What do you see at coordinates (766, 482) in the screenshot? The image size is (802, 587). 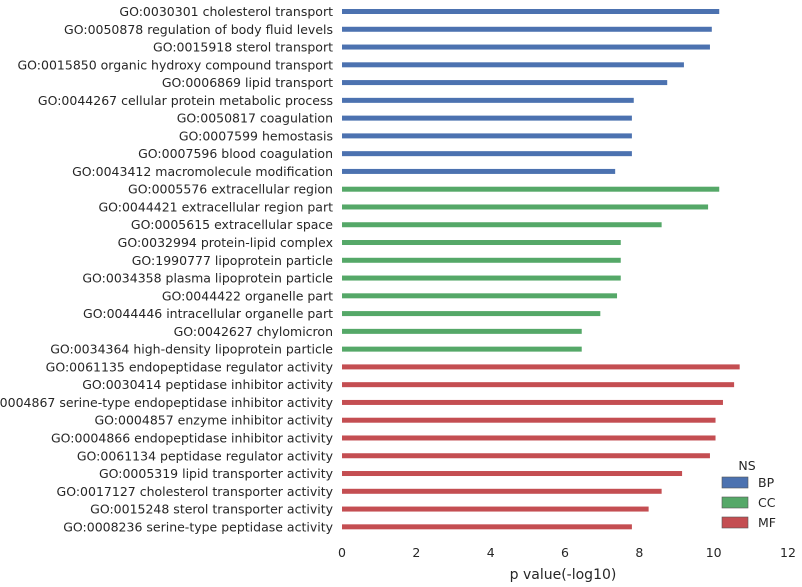 I see `legend-label-bp: BP` at bounding box center [766, 482].